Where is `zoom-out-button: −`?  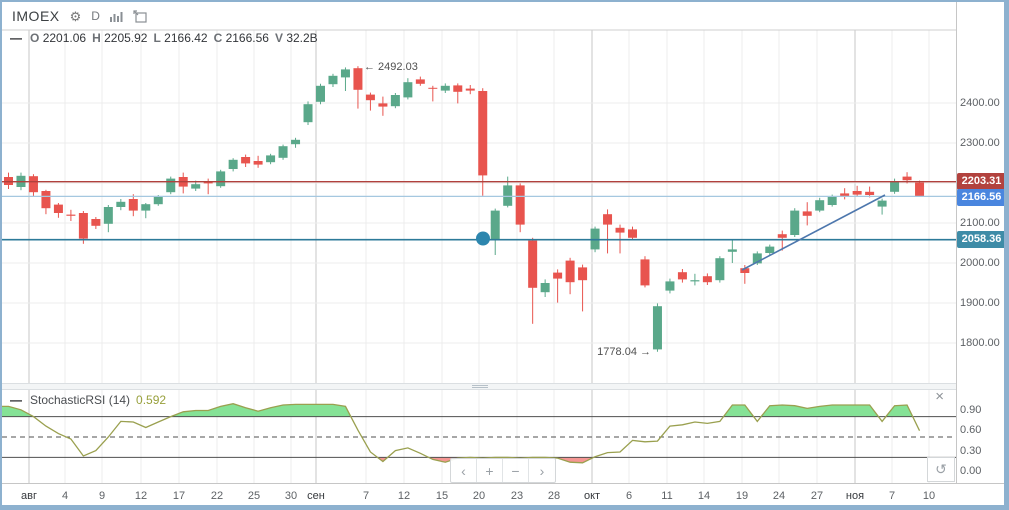 zoom-out-button: − is located at coordinates (516, 470).